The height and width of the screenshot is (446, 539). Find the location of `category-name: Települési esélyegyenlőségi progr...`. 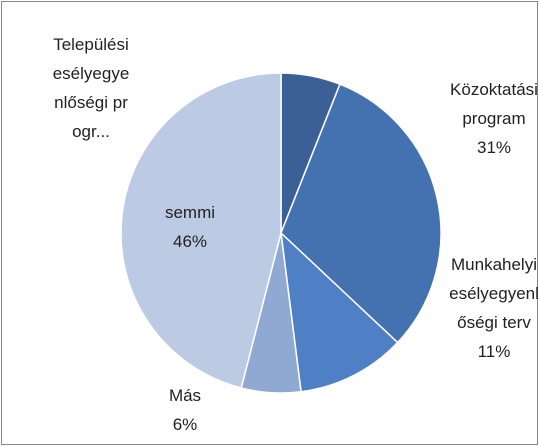

category-name: Települési esélyegyenlőségi progr... is located at coordinates (91, 88).